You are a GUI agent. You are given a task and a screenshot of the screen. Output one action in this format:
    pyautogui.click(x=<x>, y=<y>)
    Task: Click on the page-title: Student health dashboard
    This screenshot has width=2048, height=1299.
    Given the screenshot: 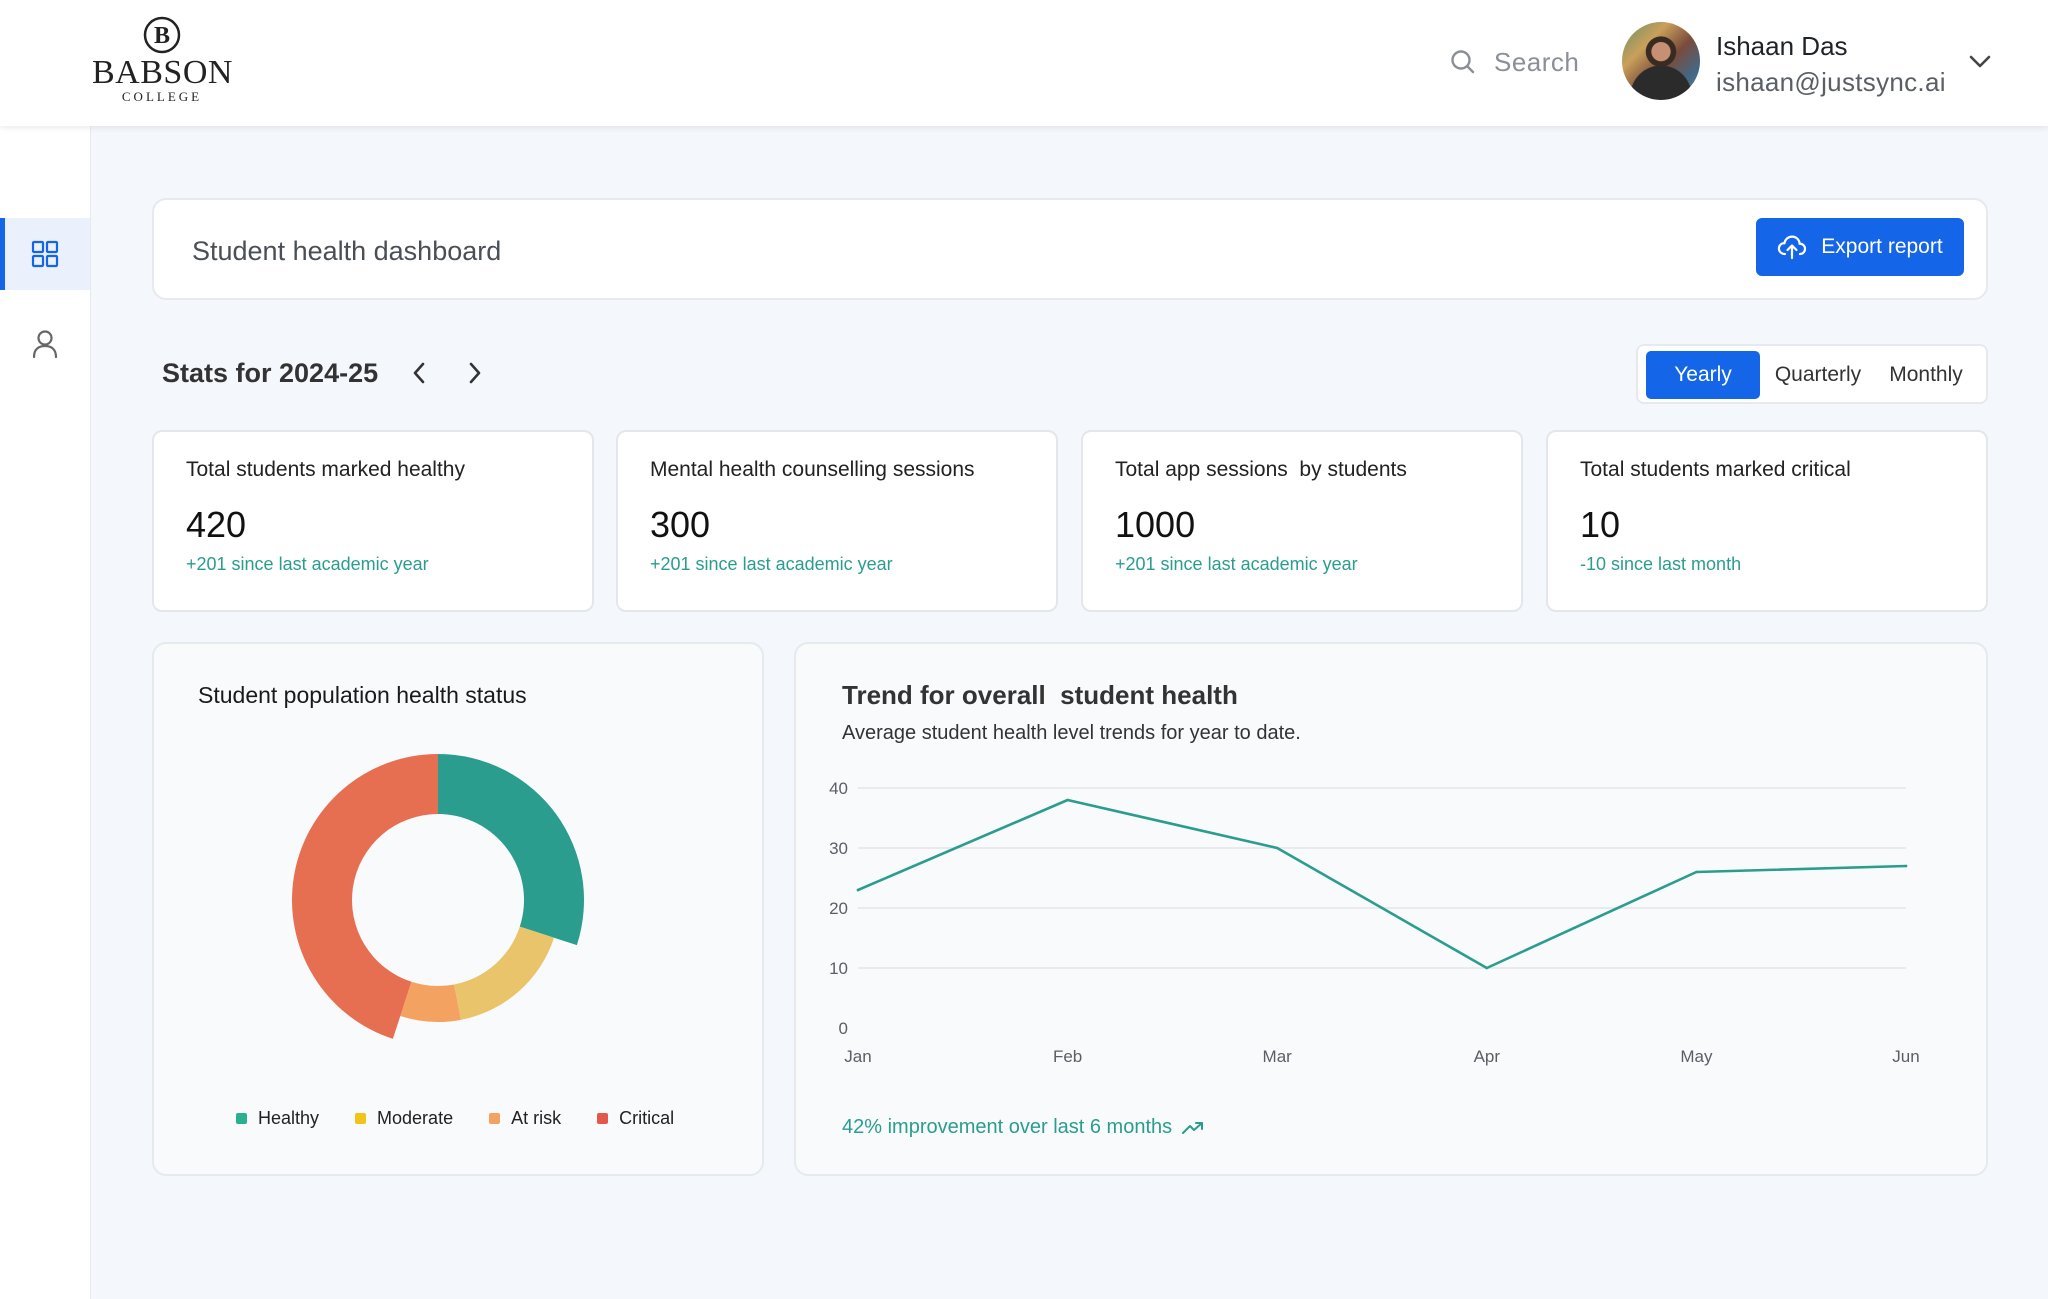 What is the action you would take?
    pyautogui.click(x=347, y=251)
    